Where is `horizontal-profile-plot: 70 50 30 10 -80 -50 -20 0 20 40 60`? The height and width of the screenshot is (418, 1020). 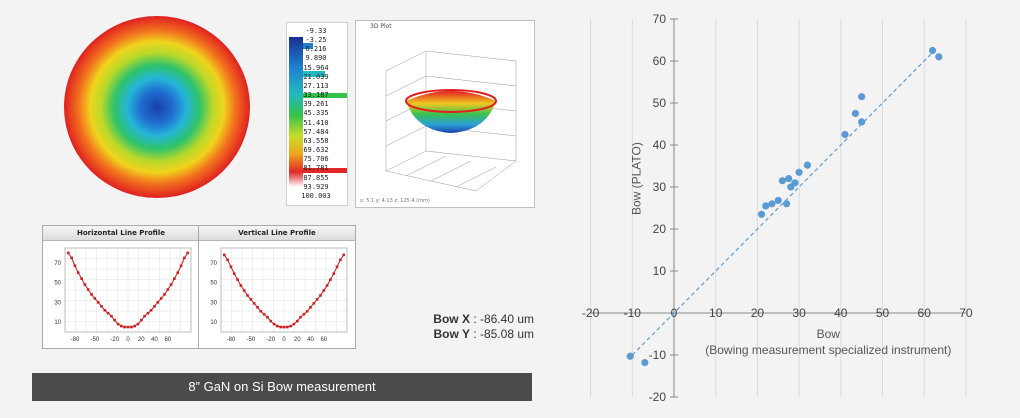 horizontal-profile-plot: 70 50 30 10 -80 -50 -20 0 20 40 60 is located at coordinates (123, 295).